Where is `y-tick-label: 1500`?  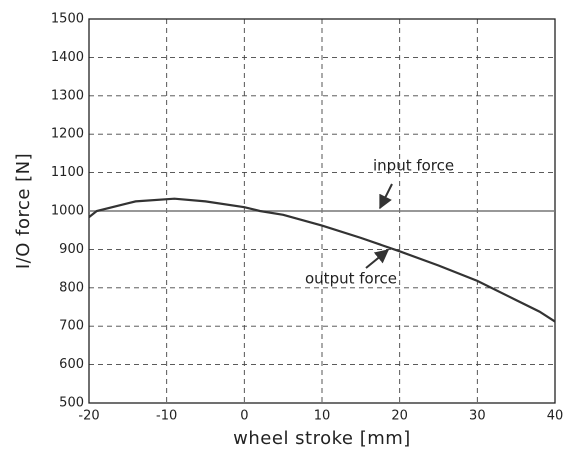
y-tick-label: 1500 is located at coordinates (67, 19).